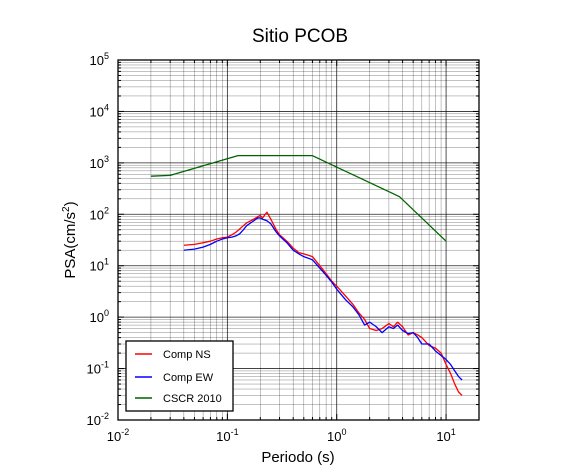  I want to click on y-tick-label-exp: 1, so click(106, 262).